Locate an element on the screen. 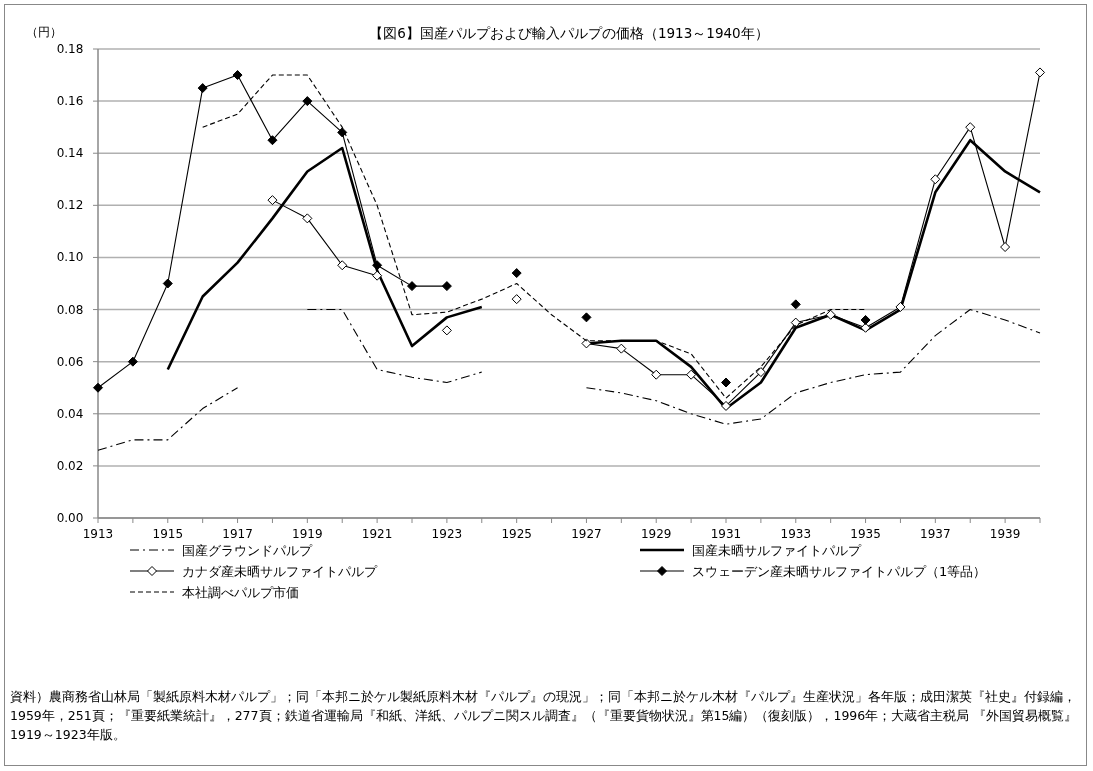  x-tick-label: 1935 is located at coordinates (865, 534).